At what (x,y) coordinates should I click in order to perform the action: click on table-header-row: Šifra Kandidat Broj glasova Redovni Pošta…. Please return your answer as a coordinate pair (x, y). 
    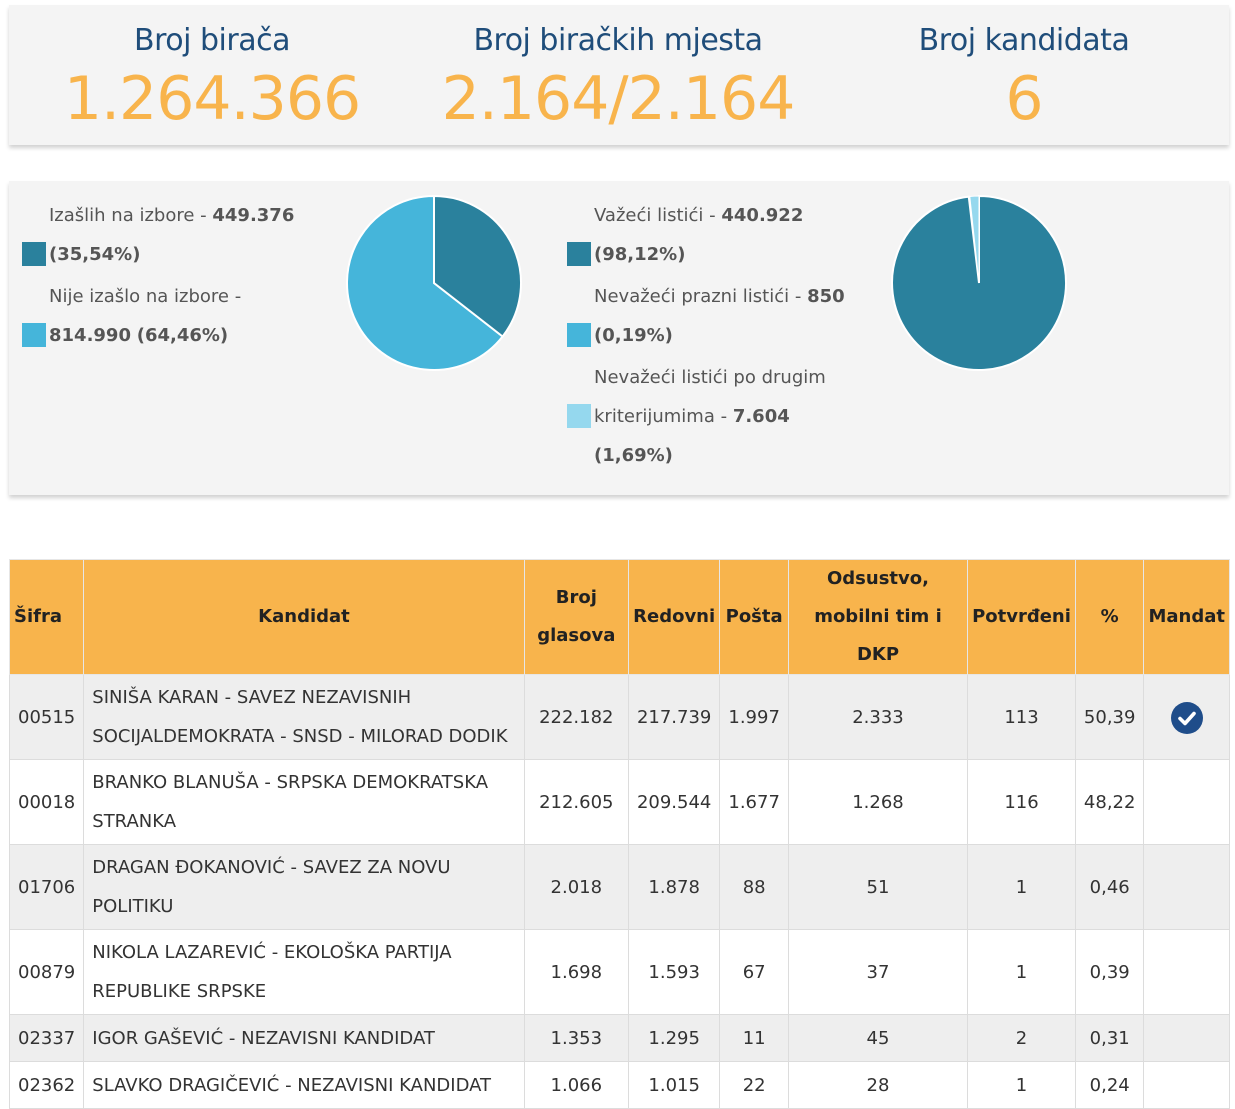
    Looking at the image, I should click on (619, 617).